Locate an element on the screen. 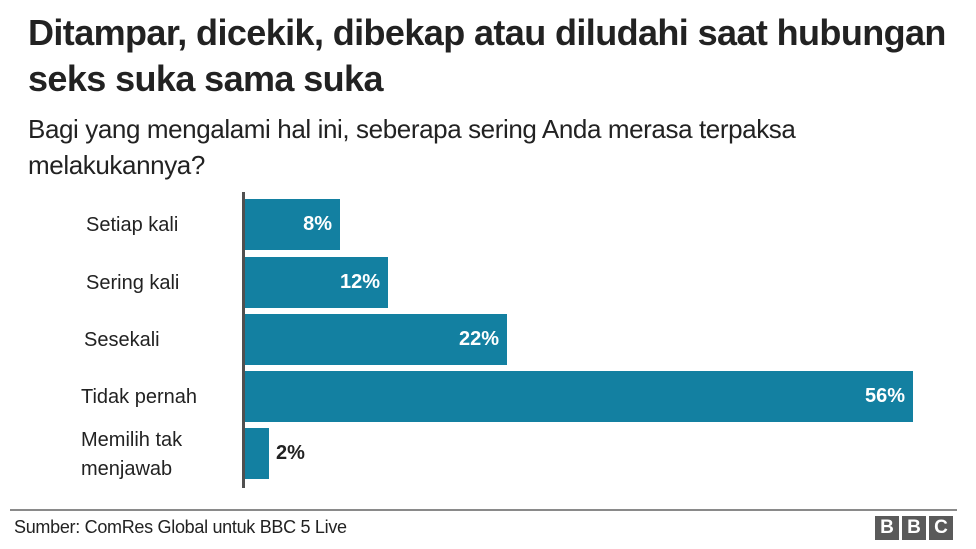 The height and width of the screenshot is (549, 976). bar-row: Tidak pernah 56% is located at coordinates (488, 396).